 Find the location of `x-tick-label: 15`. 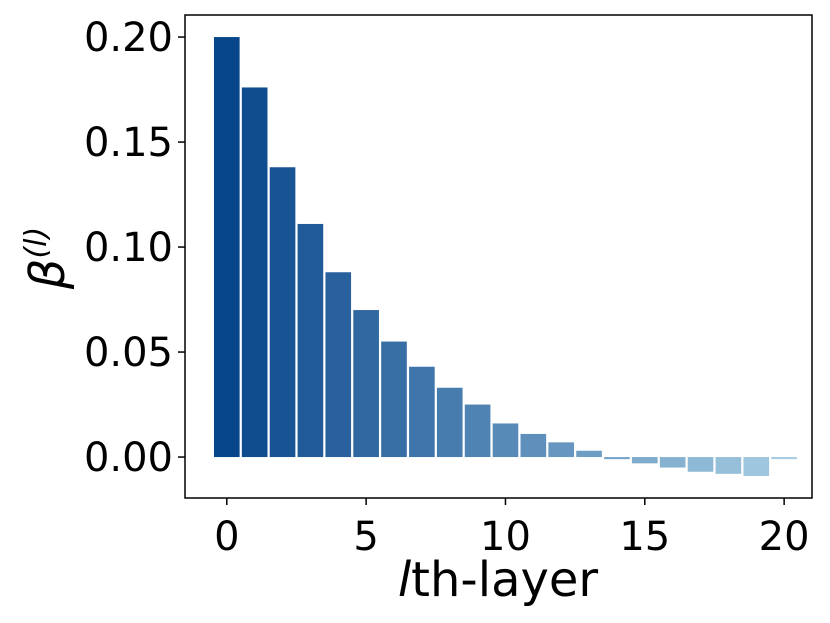

x-tick-label: 15 is located at coordinates (644, 537).